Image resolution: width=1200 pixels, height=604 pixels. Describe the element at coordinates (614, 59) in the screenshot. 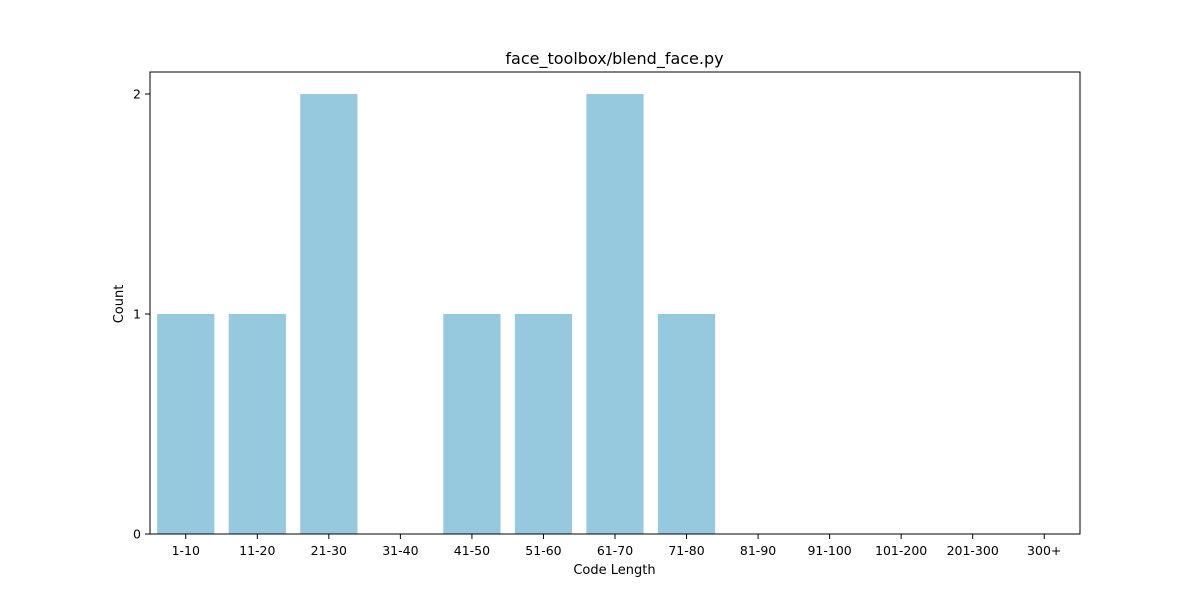

I see `chart-title: face_toolbox/blend_face.py` at that location.